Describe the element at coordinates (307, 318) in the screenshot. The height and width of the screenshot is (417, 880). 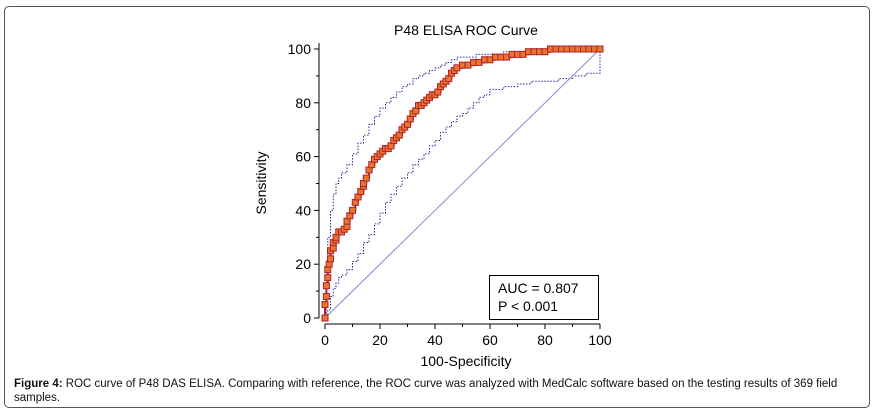
I see `y-tick-label: 0` at that location.